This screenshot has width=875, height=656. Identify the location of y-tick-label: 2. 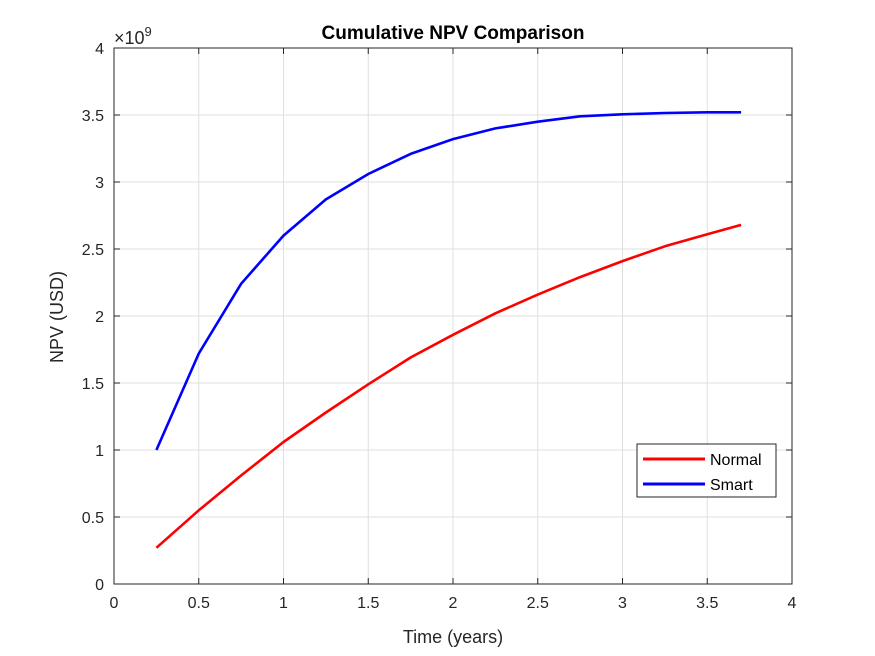
(99, 317).